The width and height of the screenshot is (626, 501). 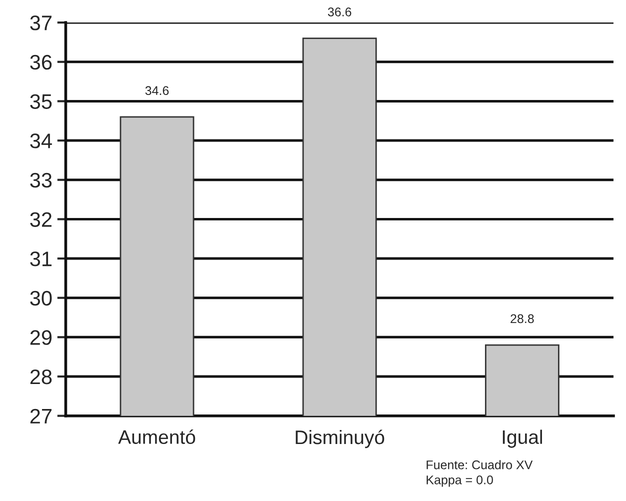 What do you see at coordinates (340, 12) in the screenshot?
I see `data-label: 36.6` at bounding box center [340, 12].